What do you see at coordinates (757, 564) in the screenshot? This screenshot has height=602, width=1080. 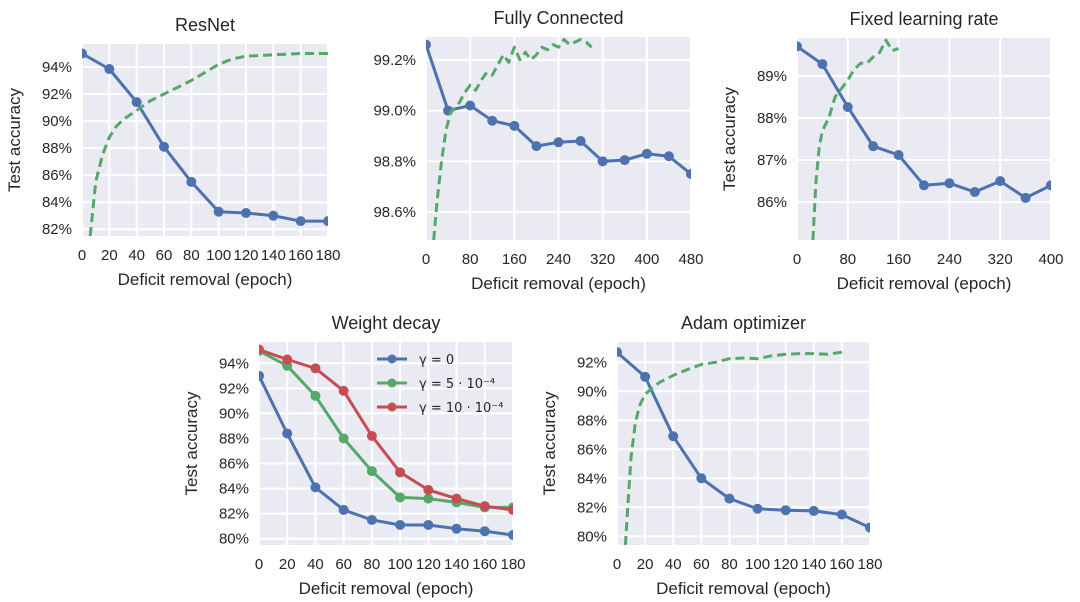 I see `x-tick-label: 100` at bounding box center [757, 564].